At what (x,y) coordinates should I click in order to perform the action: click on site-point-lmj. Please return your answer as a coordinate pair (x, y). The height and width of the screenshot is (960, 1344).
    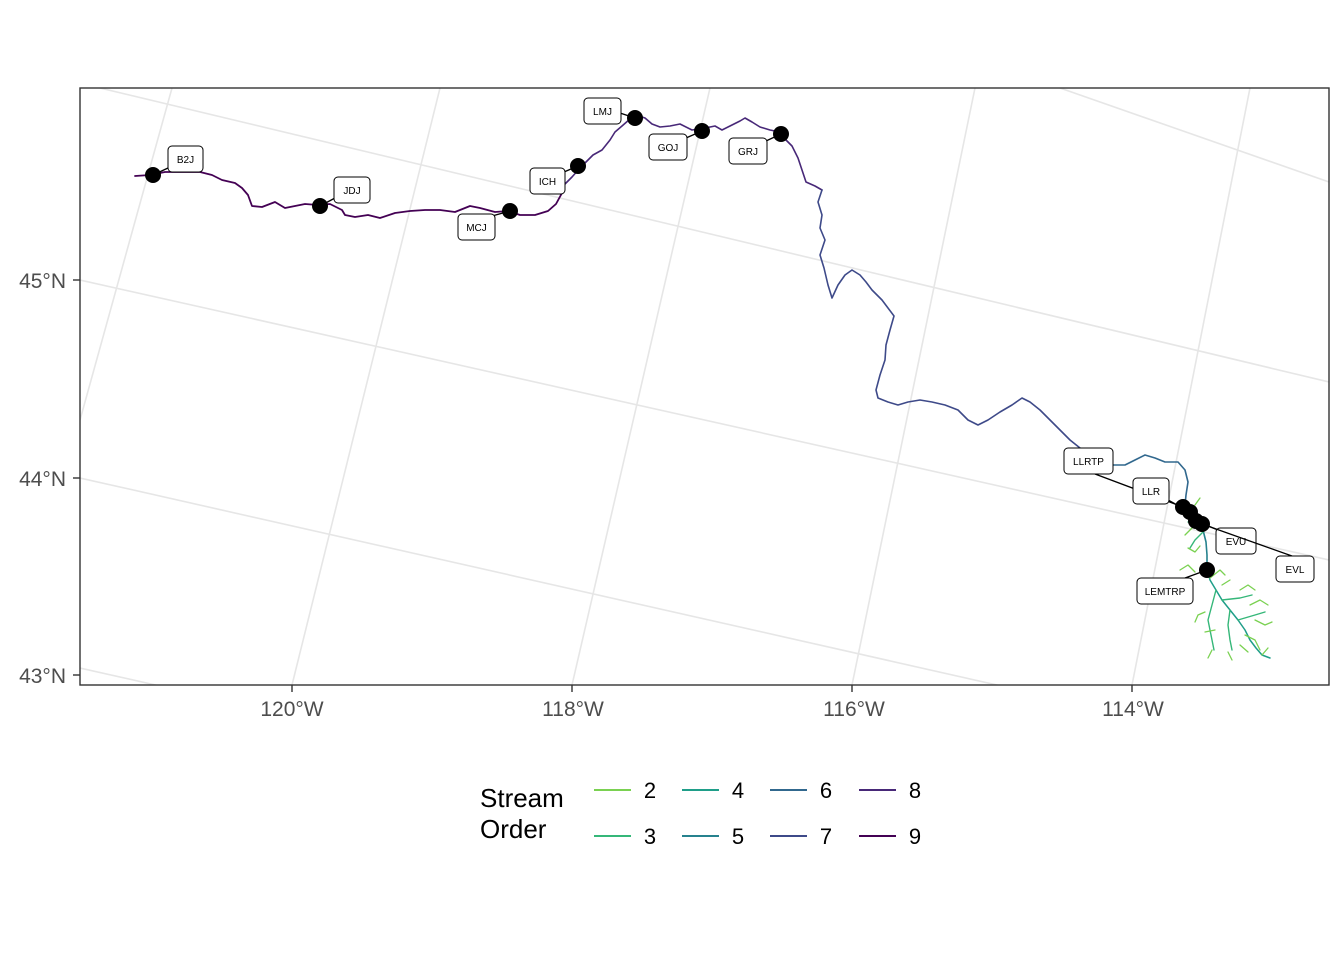
    Looking at the image, I should click on (635, 118).